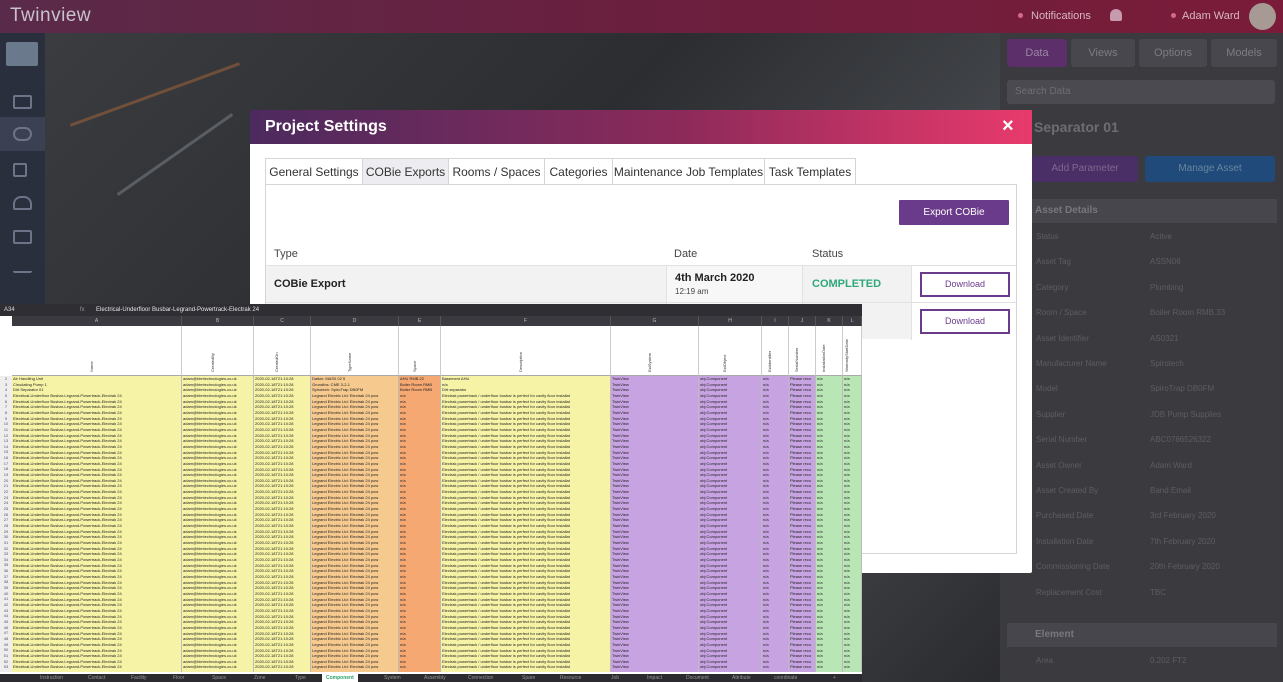  What do you see at coordinates (22, 54) in the screenshot?
I see `project-thumbnail-icon` at bounding box center [22, 54].